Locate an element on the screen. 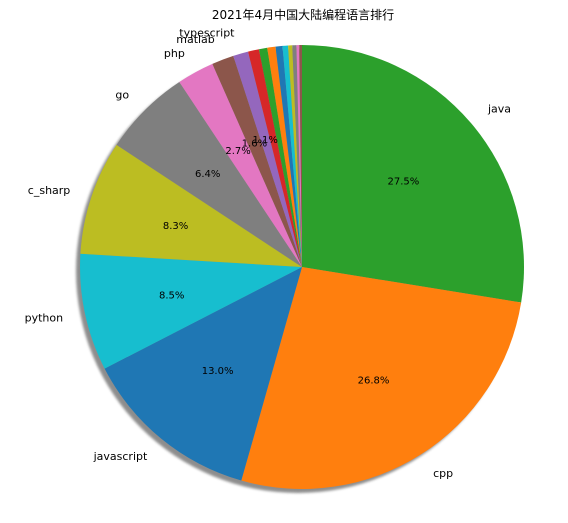 The width and height of the screenshot is (568, 523). slice-label-php: php is located at coordinates (174, 53).